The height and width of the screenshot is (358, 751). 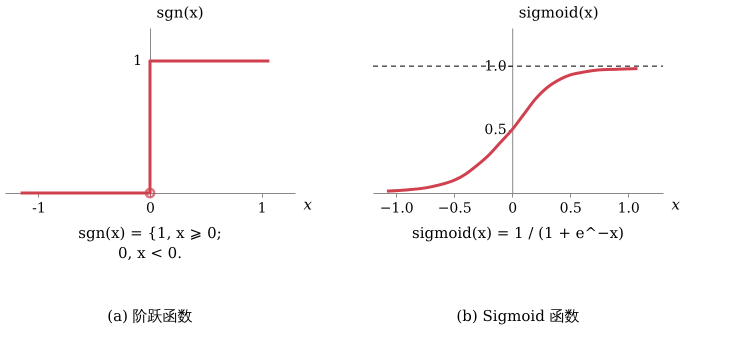 I want to click on annotation: 1, so click(x=137, y=61).